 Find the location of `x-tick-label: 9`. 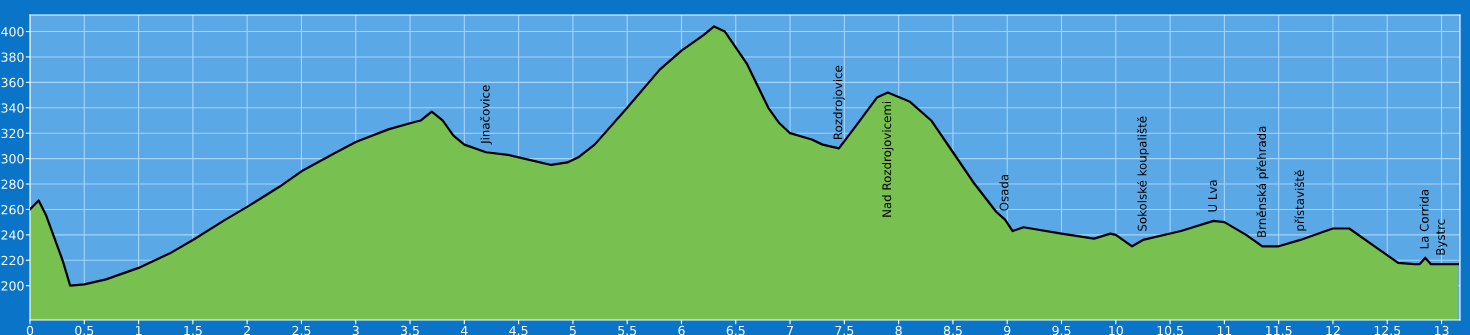

x-tick-label: 9 is located at coordinates (1007, 330).